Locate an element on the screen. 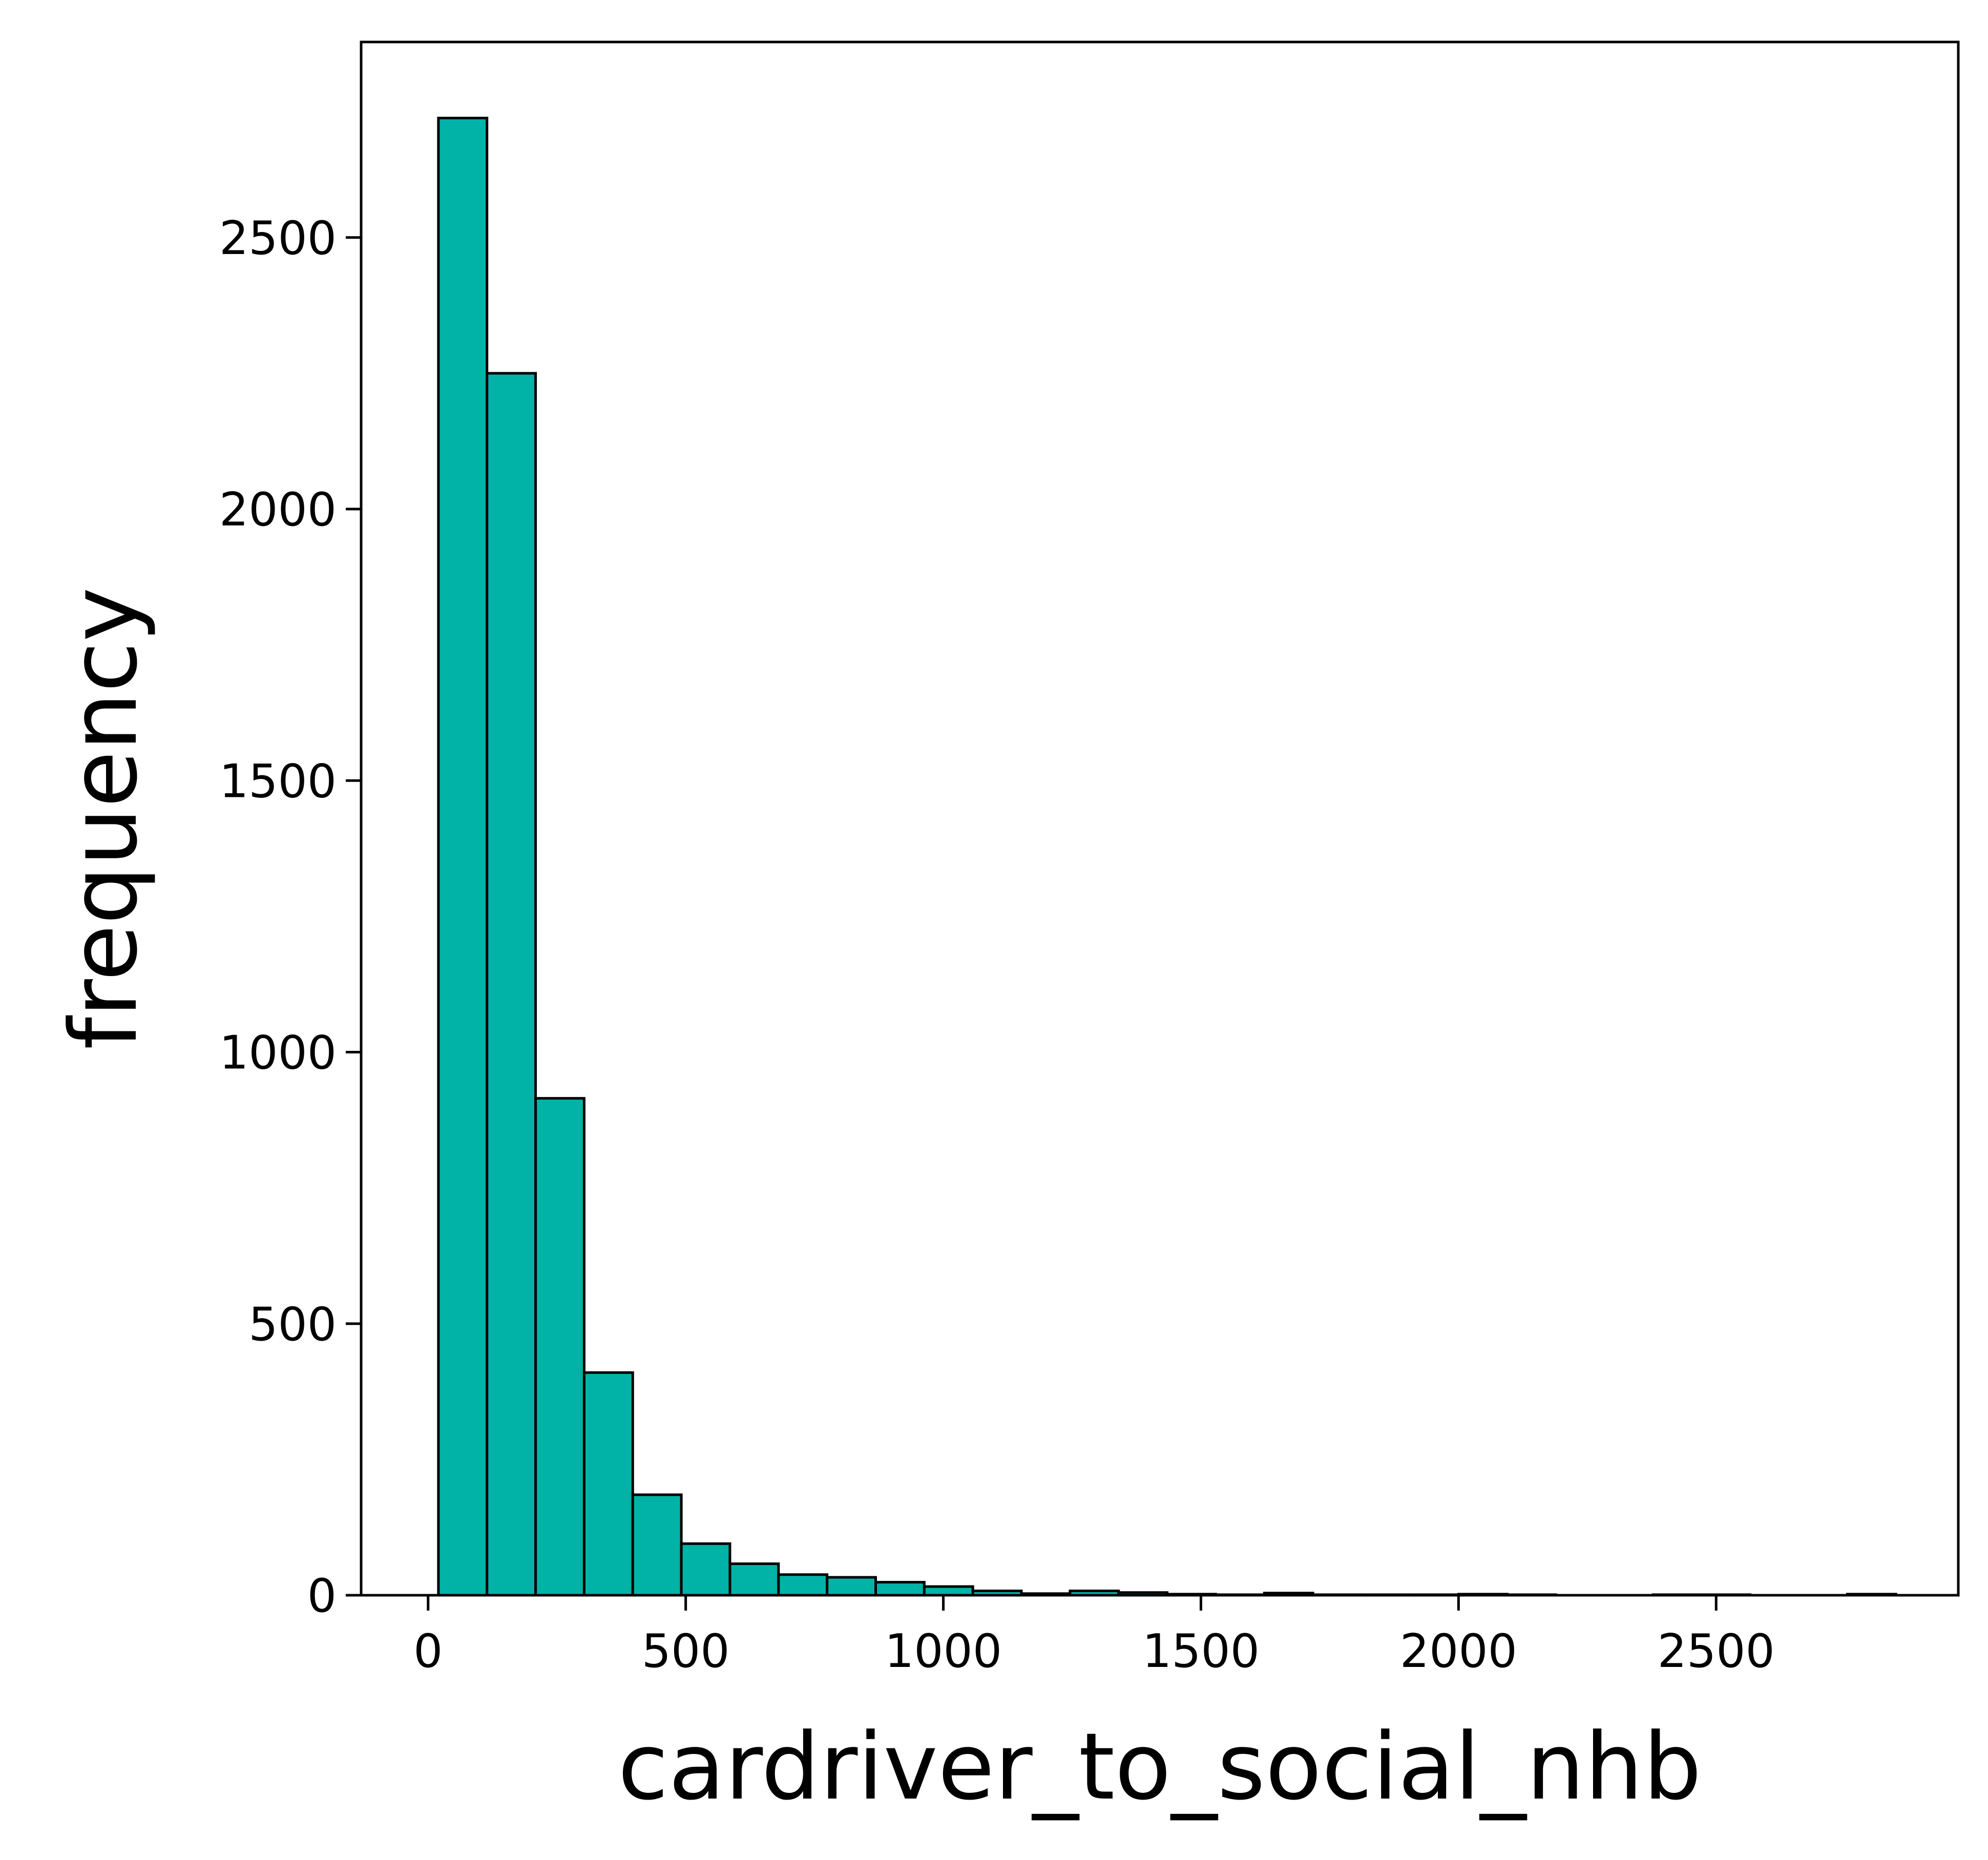 The height and width of the screenshot is (1860, 1988). y-tick-label: 2500 is located at coordinates (278, 238).